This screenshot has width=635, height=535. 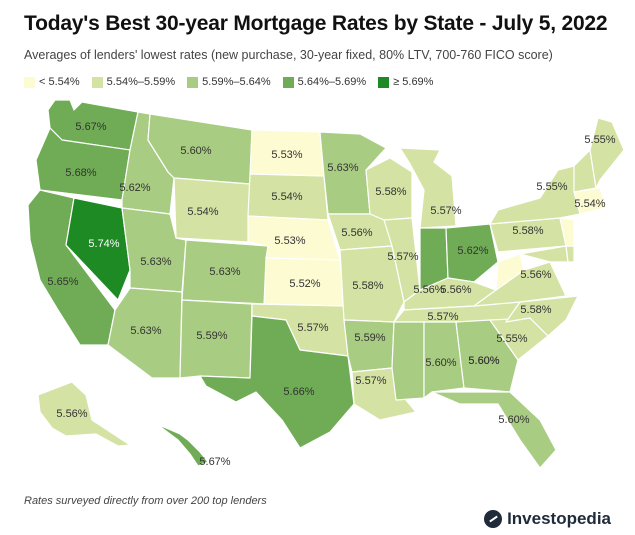 What do you see at coordinates (440, 363) in the screenshot?
I see `label-ms: 5.60%` at bounding box center [440, 363].